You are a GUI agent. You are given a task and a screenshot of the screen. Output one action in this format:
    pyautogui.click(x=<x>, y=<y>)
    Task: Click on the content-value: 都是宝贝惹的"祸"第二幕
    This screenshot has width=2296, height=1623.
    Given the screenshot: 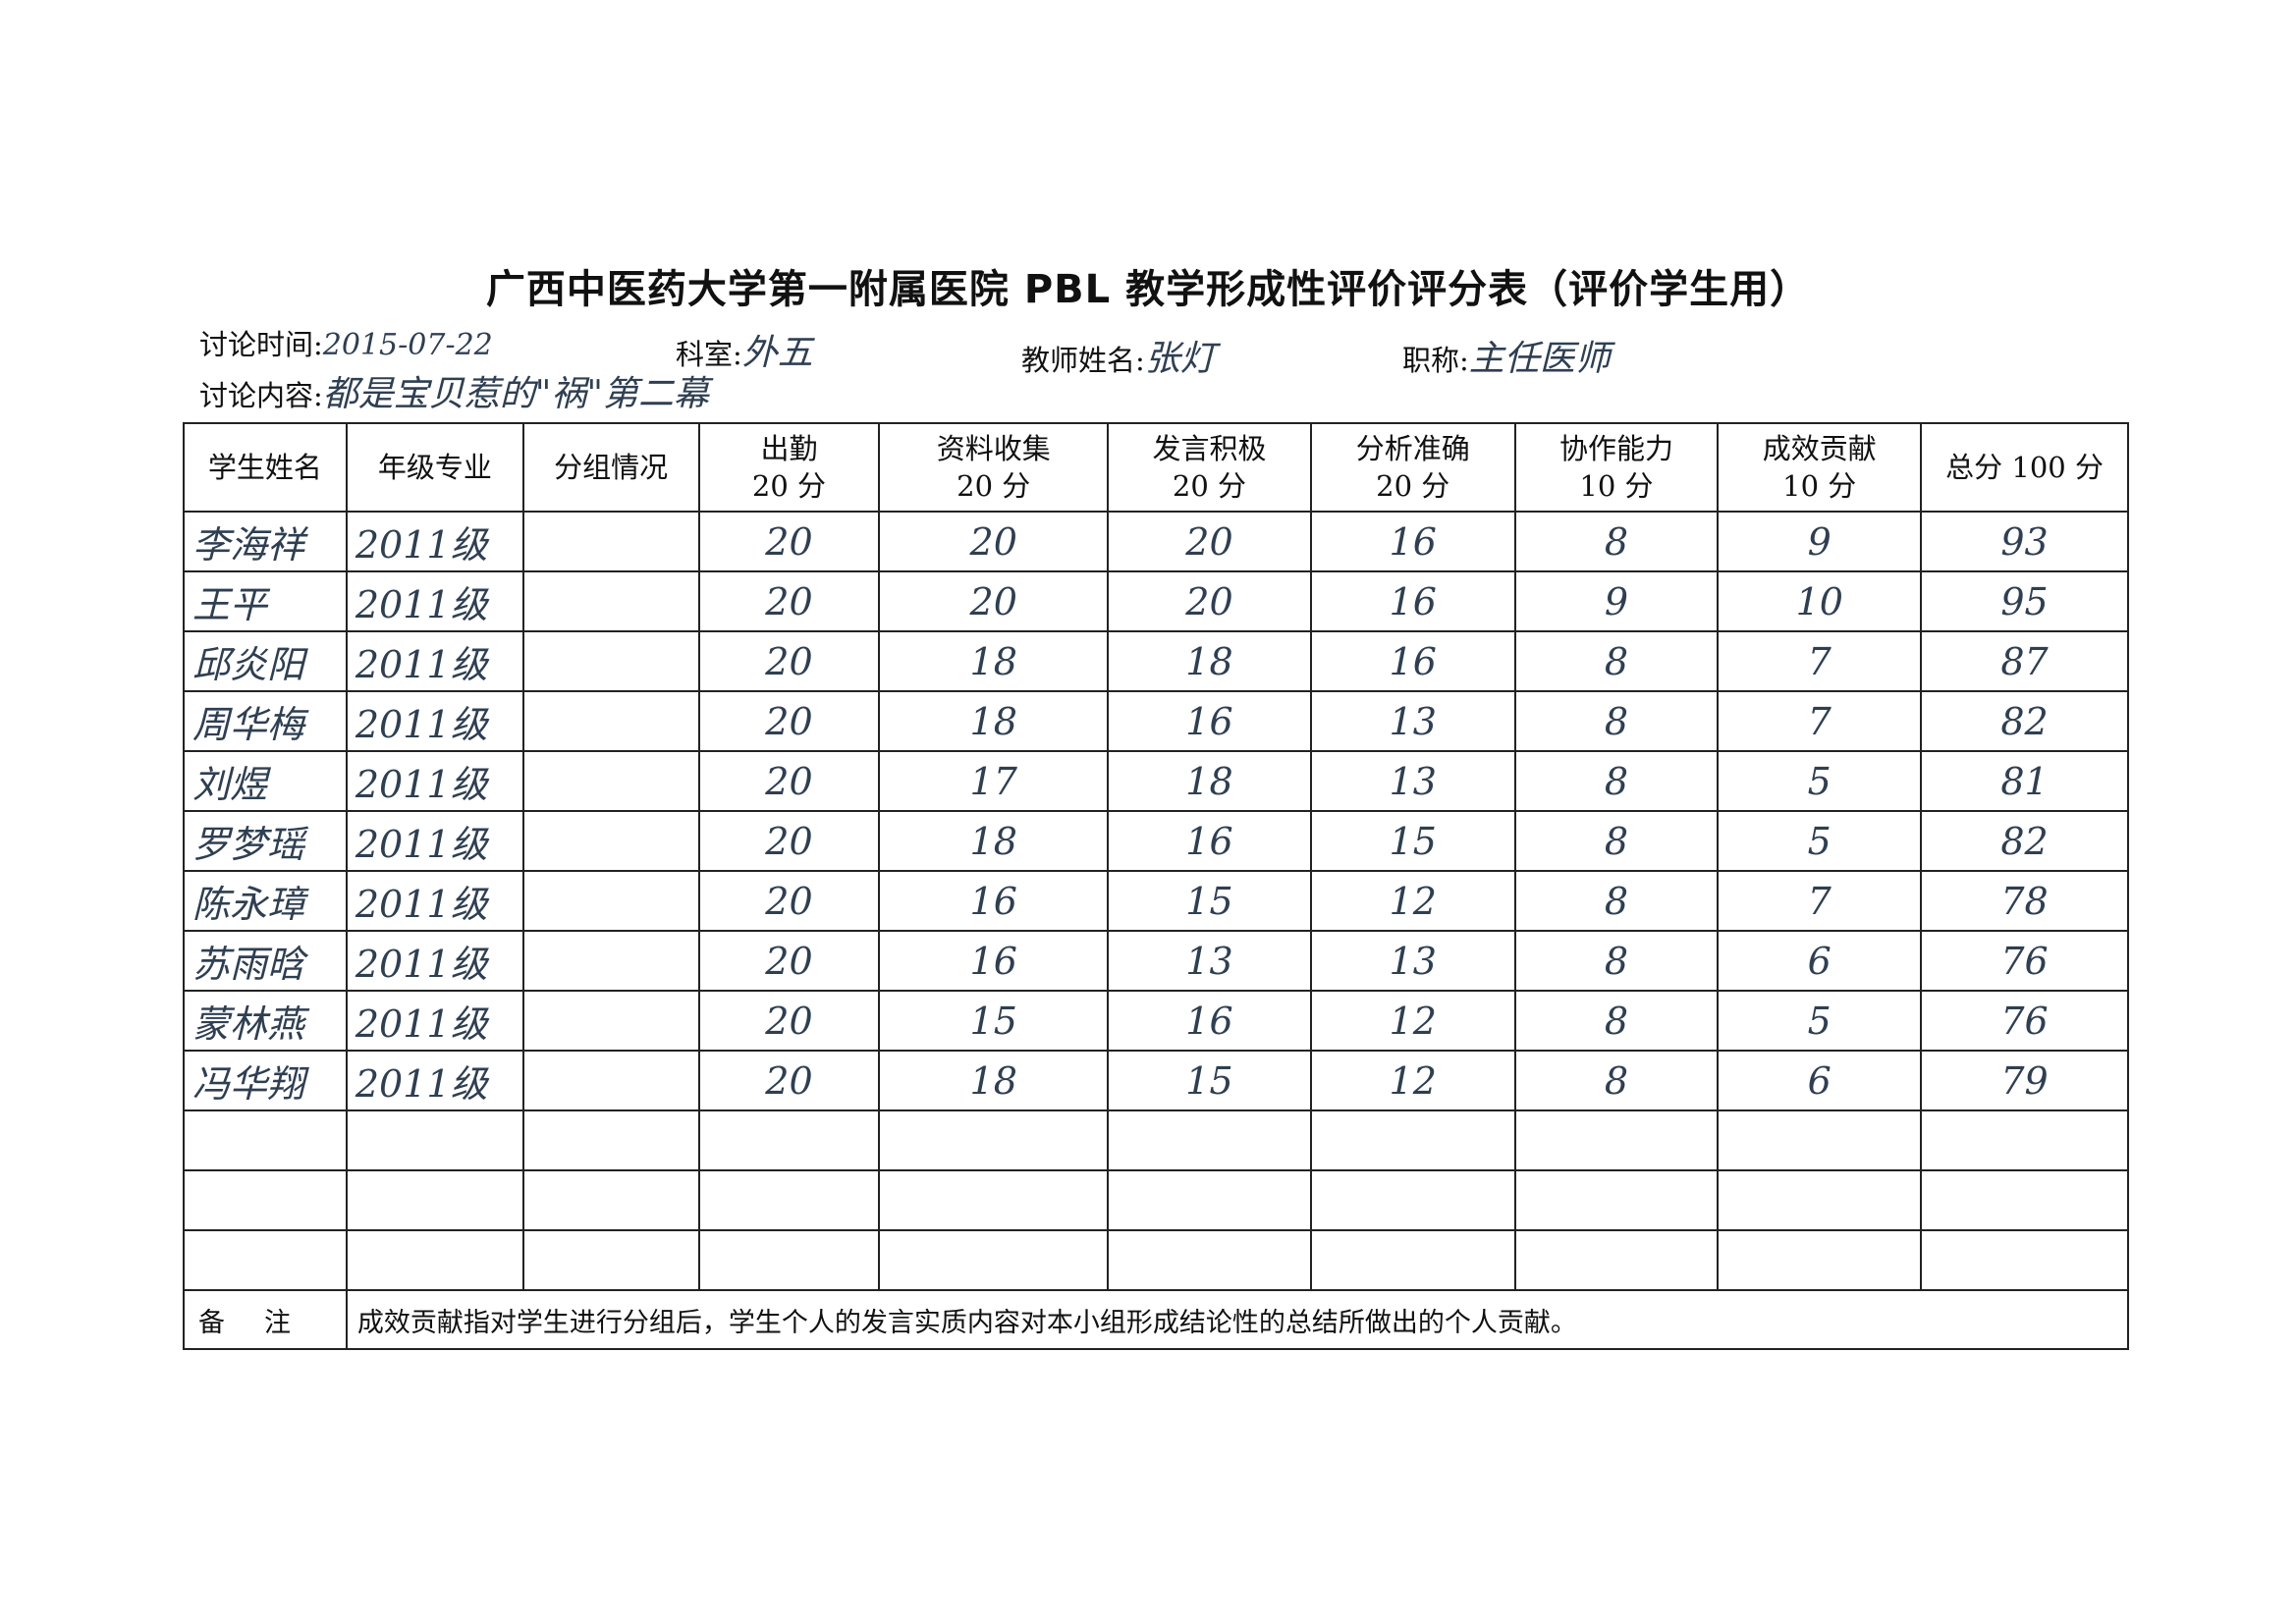 What is the action you would take?
    pyautogui.click(x=515, y=394)
    